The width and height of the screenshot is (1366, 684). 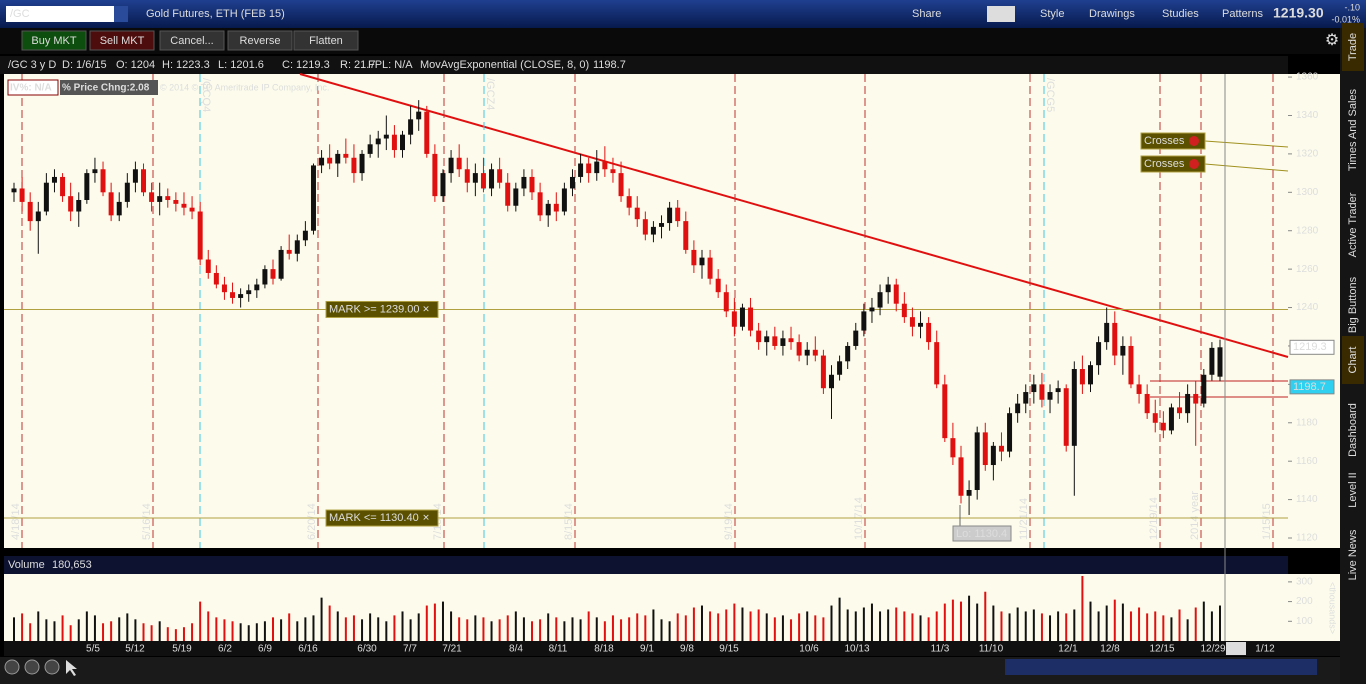 What do you see at coordinates (1242, 14) in the screenshot?
I see `header-button: Patterns` at bounding box center [1242, 14].